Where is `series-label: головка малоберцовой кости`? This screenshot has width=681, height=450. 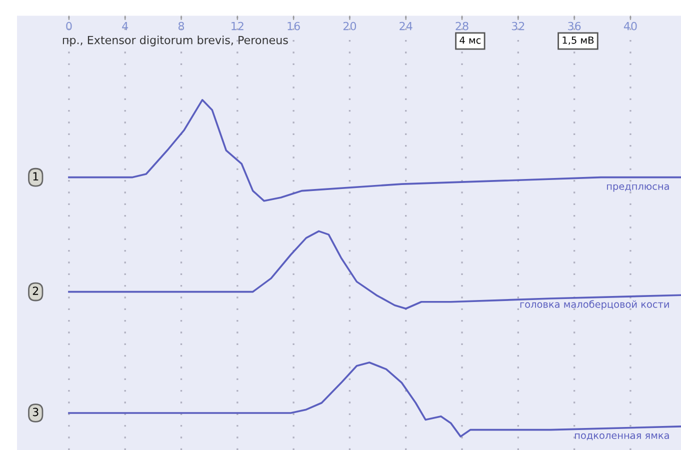 series-label: головка малоберцовой кости is located at coordinates (594, 305).